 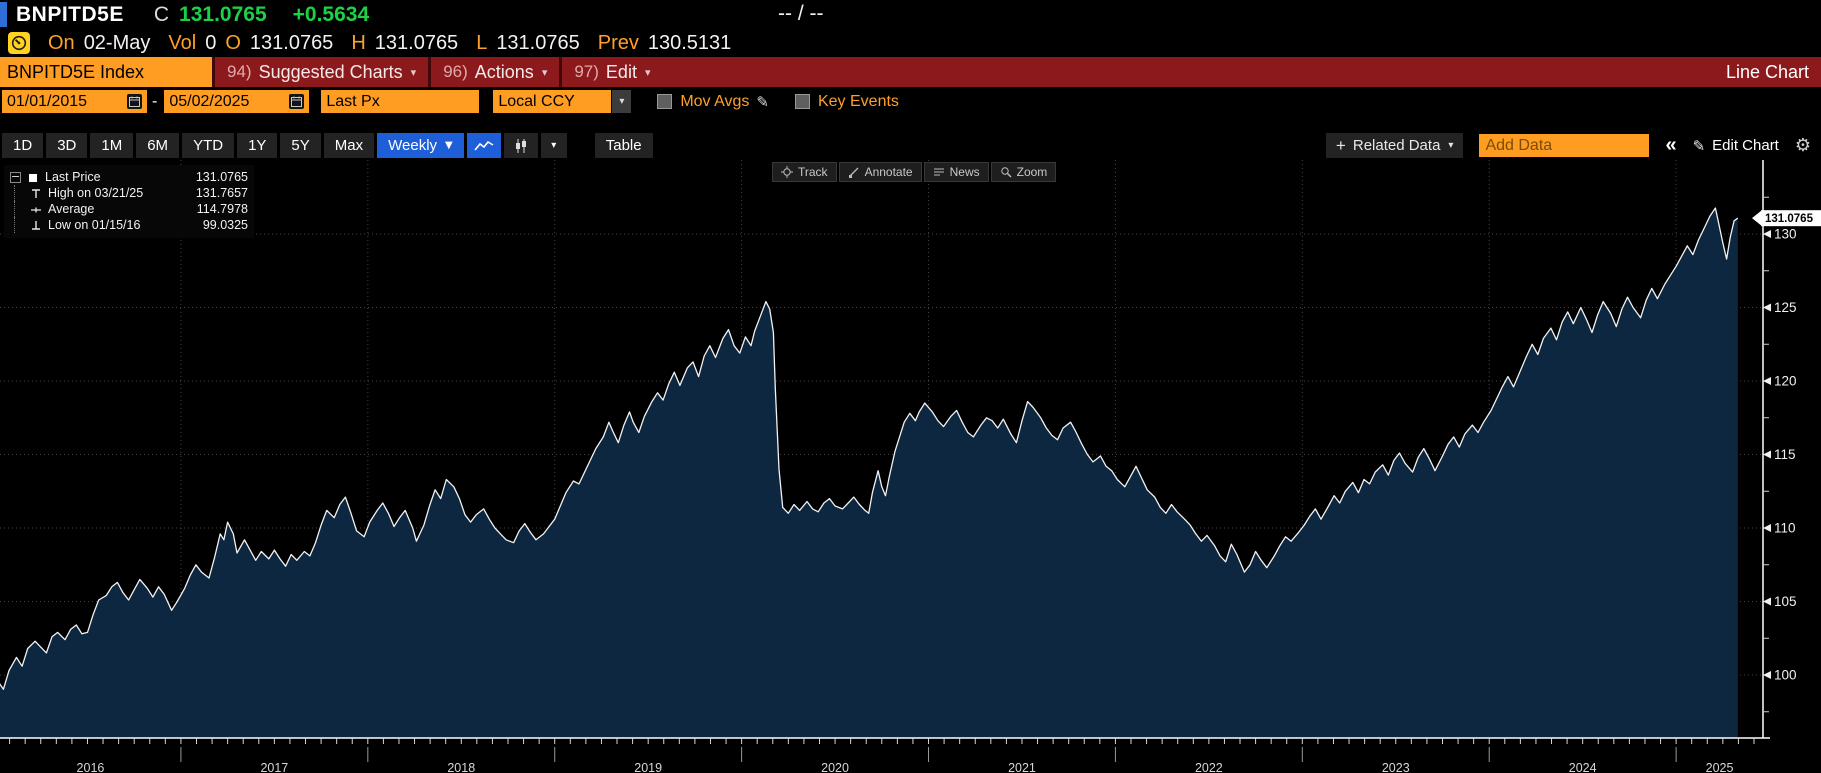 I want to click on annotate-pencil-icon, so click(x=853, y=172).